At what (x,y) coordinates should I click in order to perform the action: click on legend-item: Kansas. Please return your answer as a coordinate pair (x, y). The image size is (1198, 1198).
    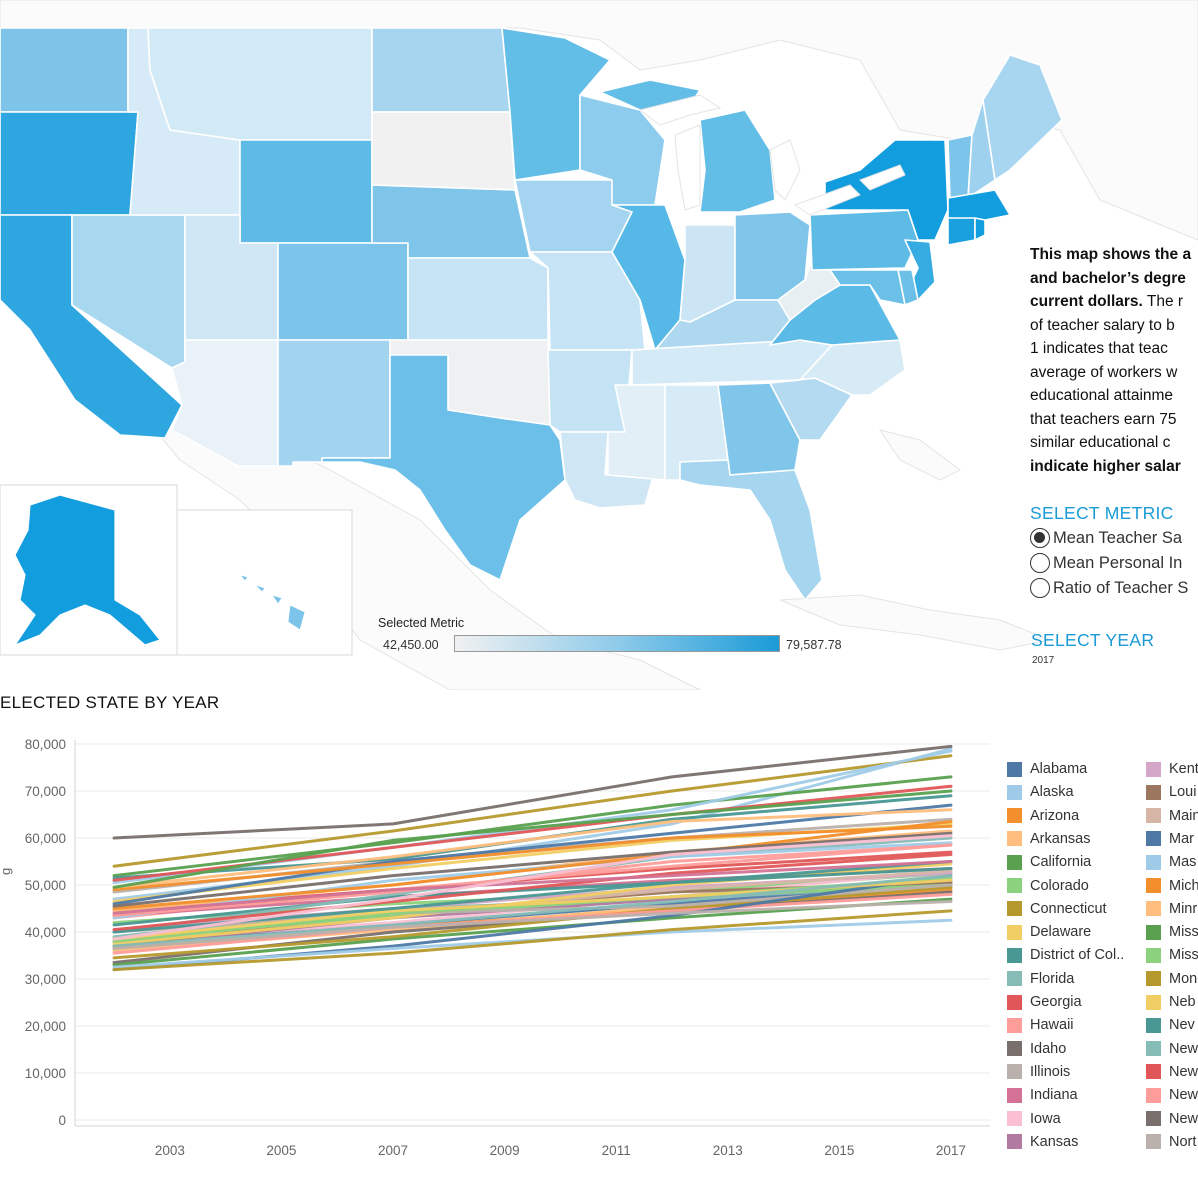
    Looking at the image, I should click on (1042, 1142).